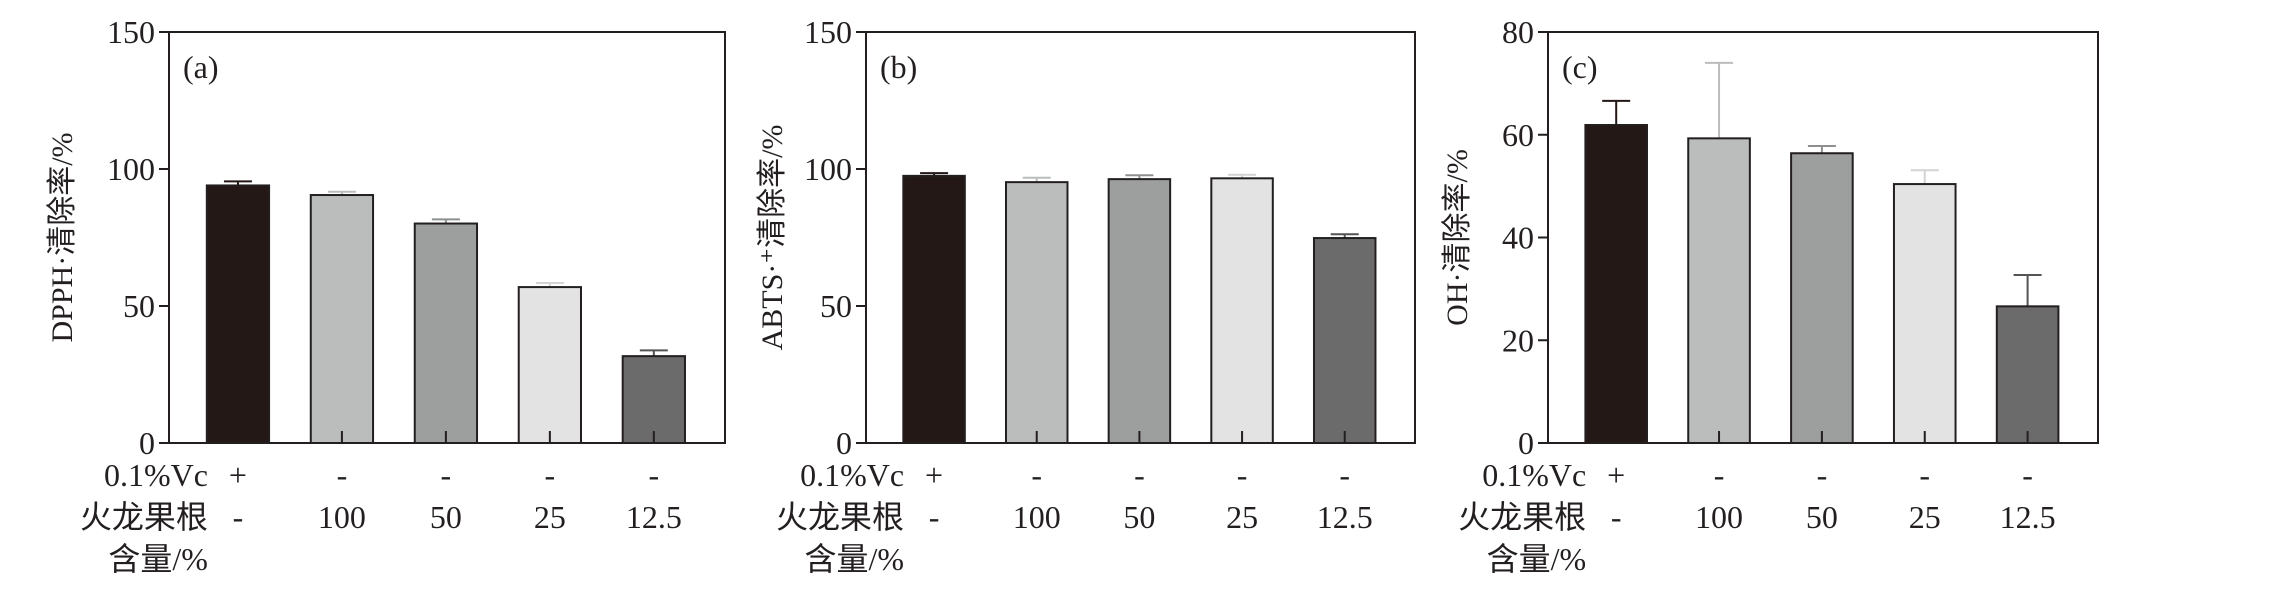 The image size is (2278, 591). What do you see at coordinates (62, 237) in the screenshot?
I see `y-axis-label: DPPH·清除率/%` at bounding box center [62, 237].